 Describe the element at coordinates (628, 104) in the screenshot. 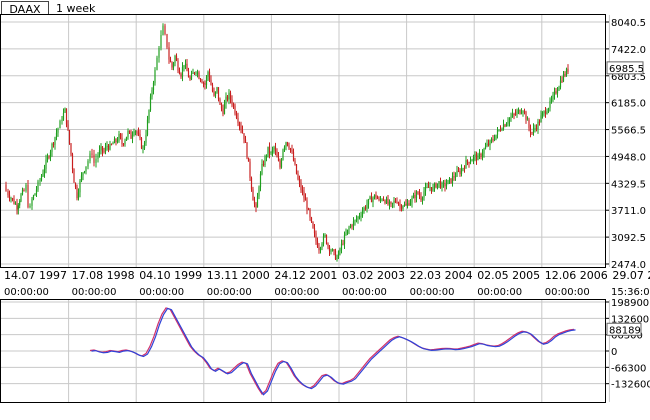

I see `price-tick-label: 6185.0` at that location.